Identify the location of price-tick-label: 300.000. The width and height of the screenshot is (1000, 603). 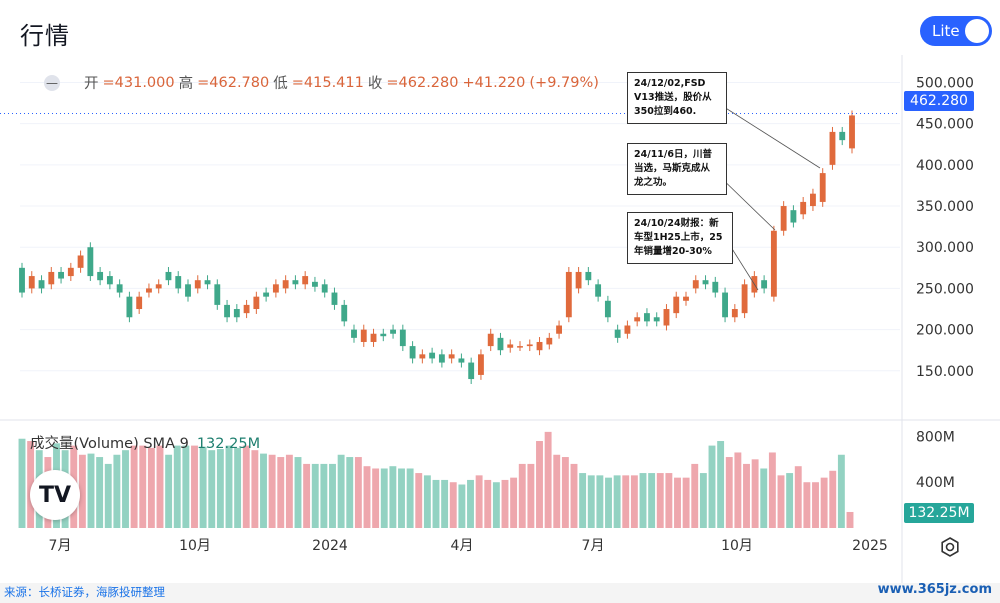
(945, 248).